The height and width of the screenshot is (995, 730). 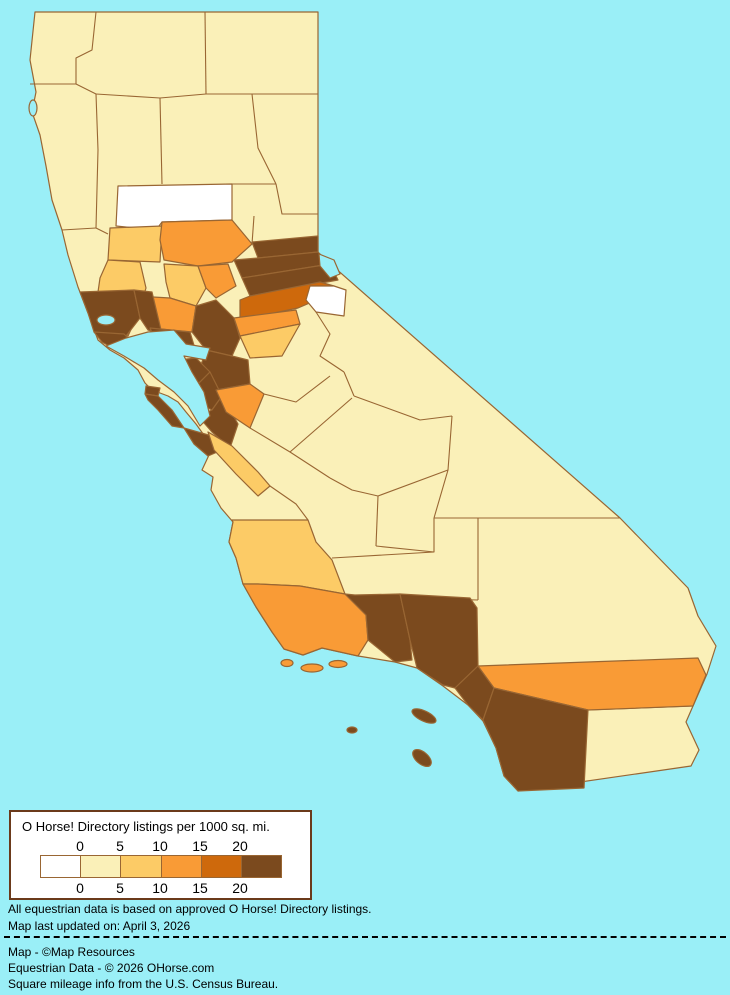 I want to click on islands, so click(x=358, y=713).